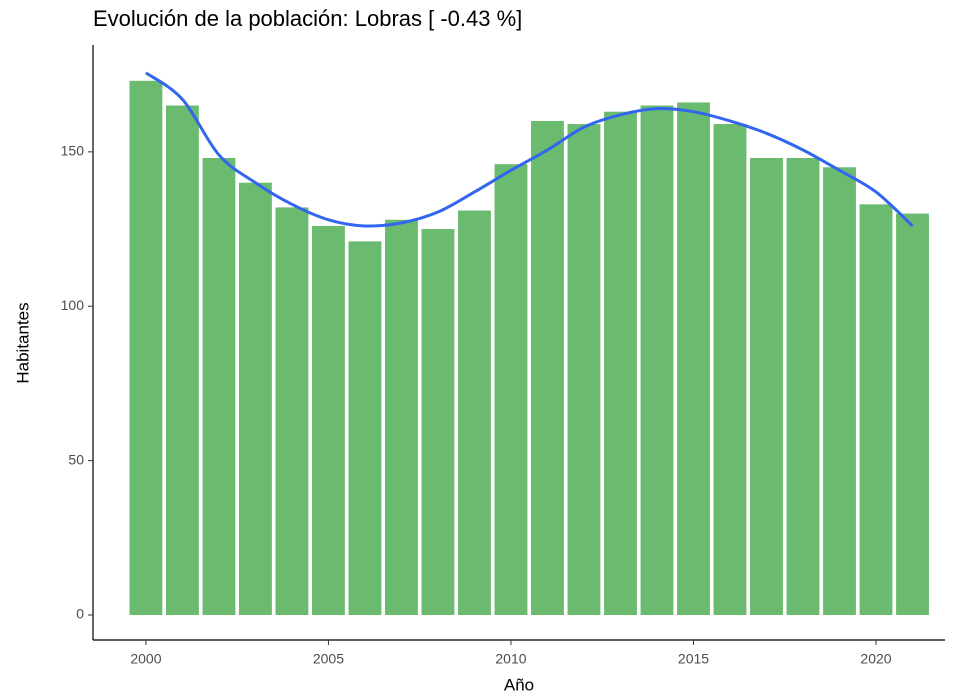 The image size is (958, 700). I want to click on x-tick-label: 2015, so click(693, 659).